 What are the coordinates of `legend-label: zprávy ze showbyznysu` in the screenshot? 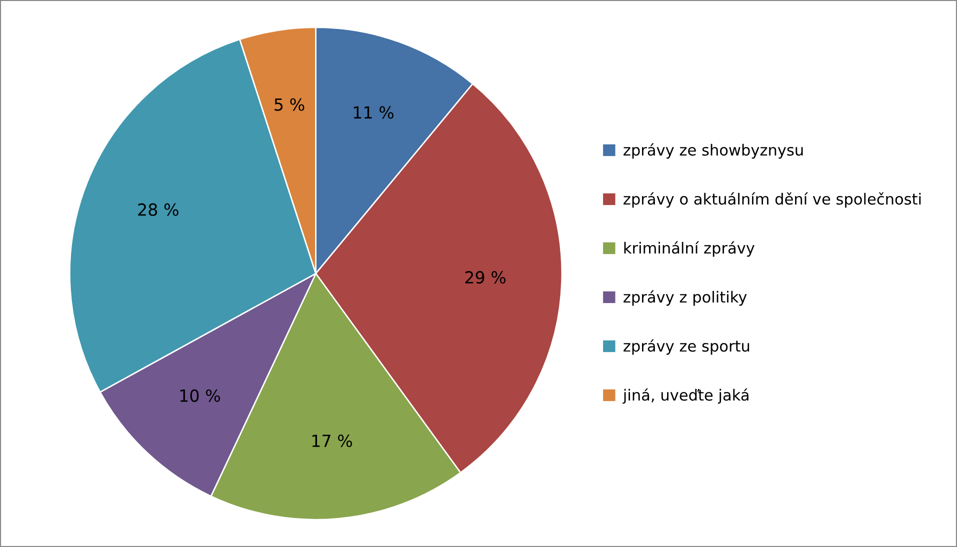 It's located at (713, 151).